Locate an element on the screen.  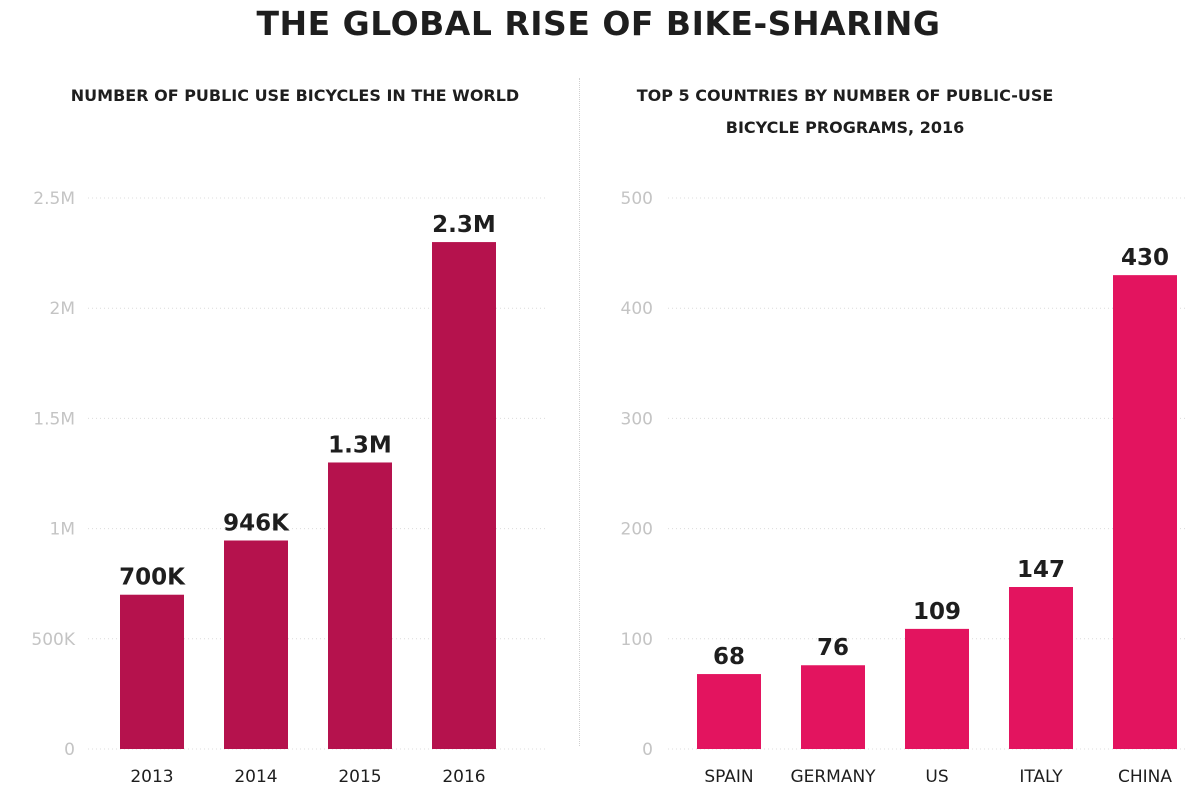
page-title: THE GLOBAL RISE OF BIKE-SHARING is located at coordinates (598, 23).